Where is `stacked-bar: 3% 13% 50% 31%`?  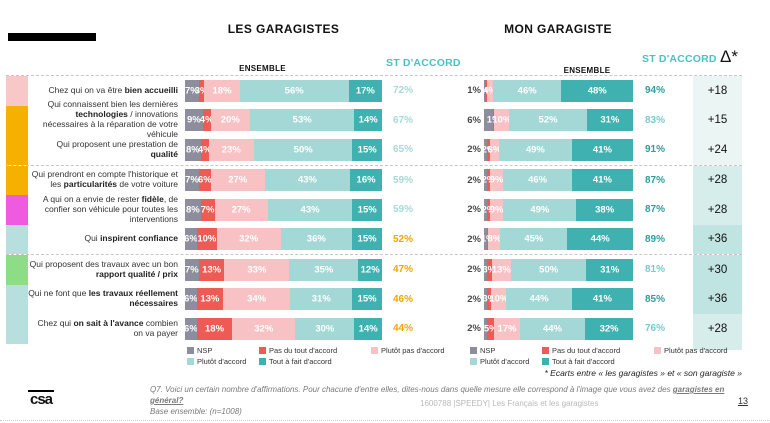
stacked-bar: 3% 13% 50% 31% is located at coordinates (557, 269).